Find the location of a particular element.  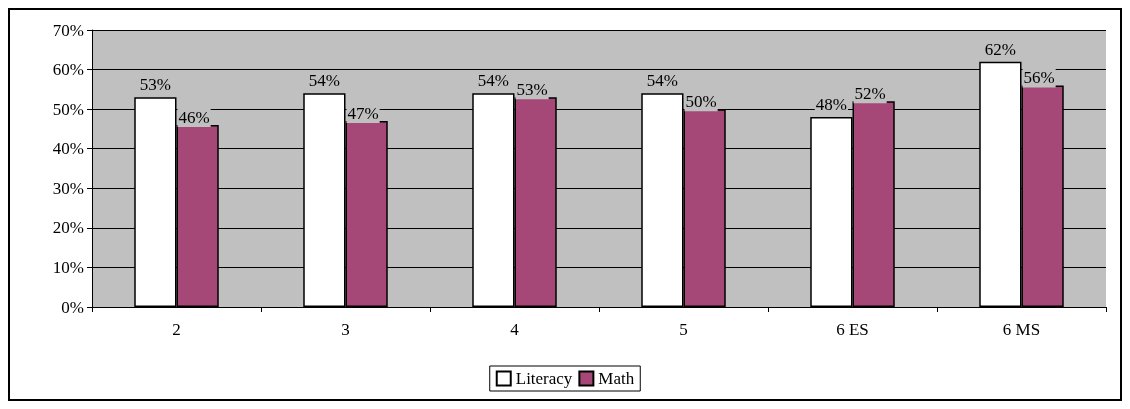

data-label: 50% is located at coordinates (701, 102).